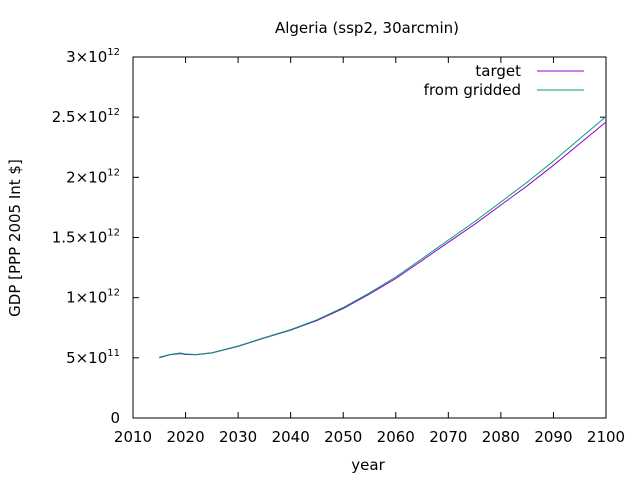  Describe the element at coordinates (368, 465) in the screenshot. I see `x-axis-label: year` at that location.